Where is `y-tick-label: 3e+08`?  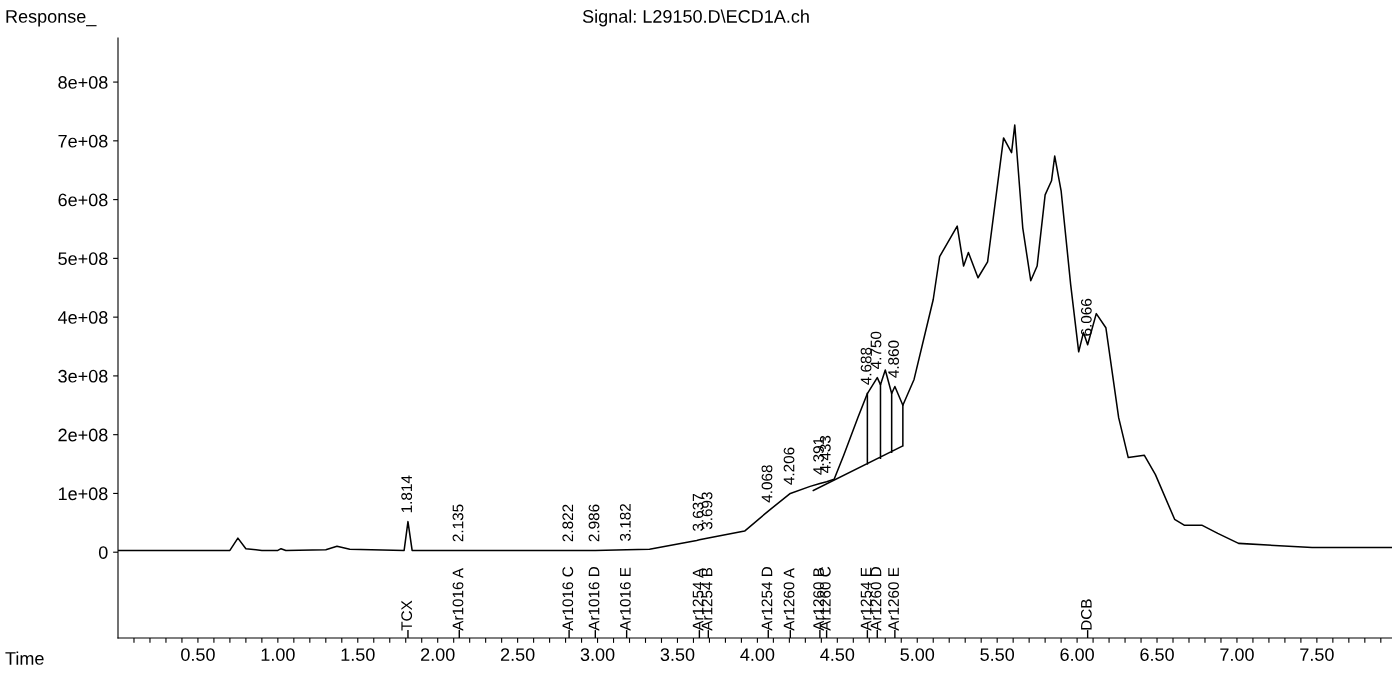 y-tick-label: 3e+08 is located at coordinates (83, 376).